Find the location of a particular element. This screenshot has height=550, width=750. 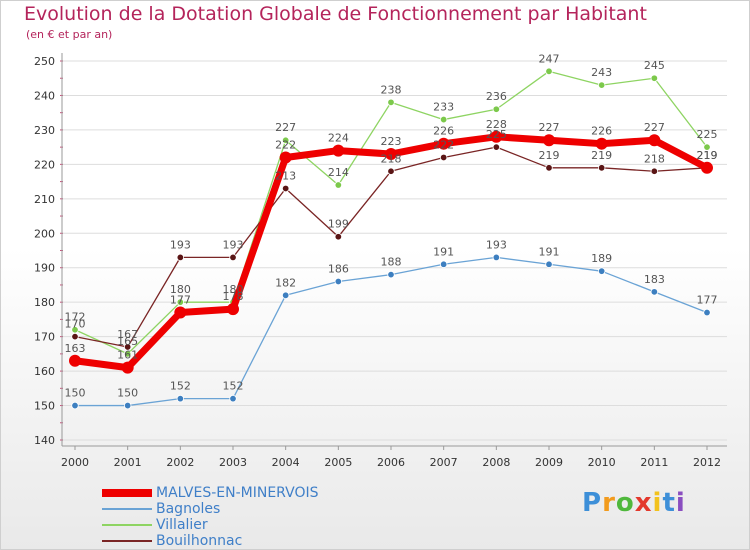

x-tick-label: 2002 is located at coordinates (180, 462).